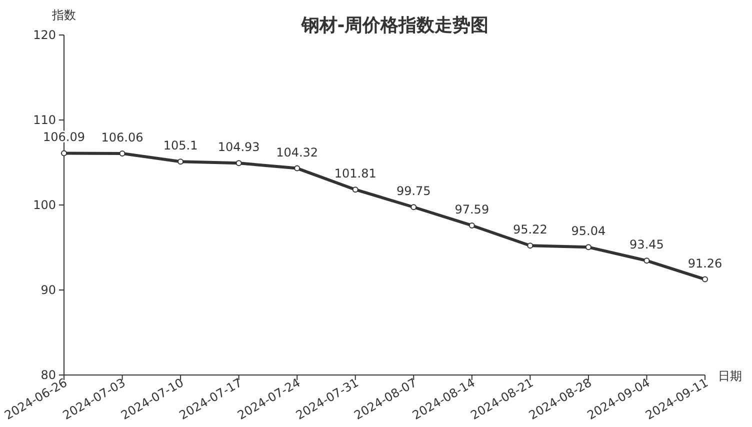  Describe the element at coordinates (63, 15) in the screenshot. I see `y-axis-title: 指数` at that location.